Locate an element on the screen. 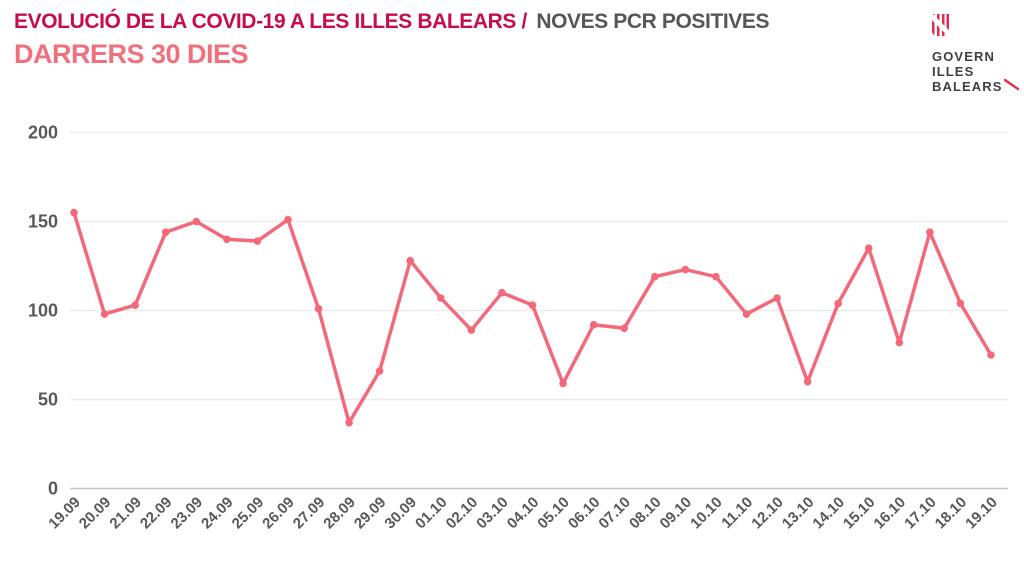 The height and width of the screenshot is (576, 1024). x-tick-label: 05.10 is located at coordinates (553, 513).